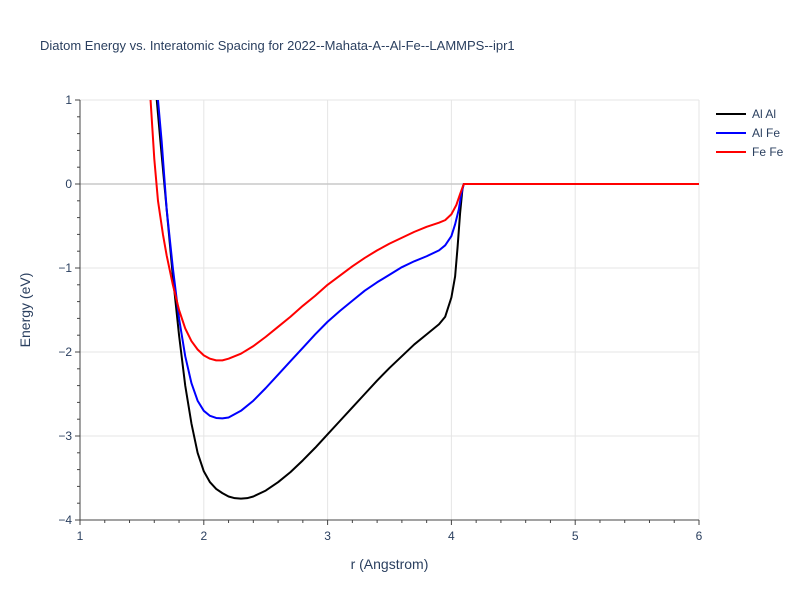 The image size is (800, 600). Describe the element at coordinates (65, 352) in the screenshot. I see `y-tick-label: −2` at that location.